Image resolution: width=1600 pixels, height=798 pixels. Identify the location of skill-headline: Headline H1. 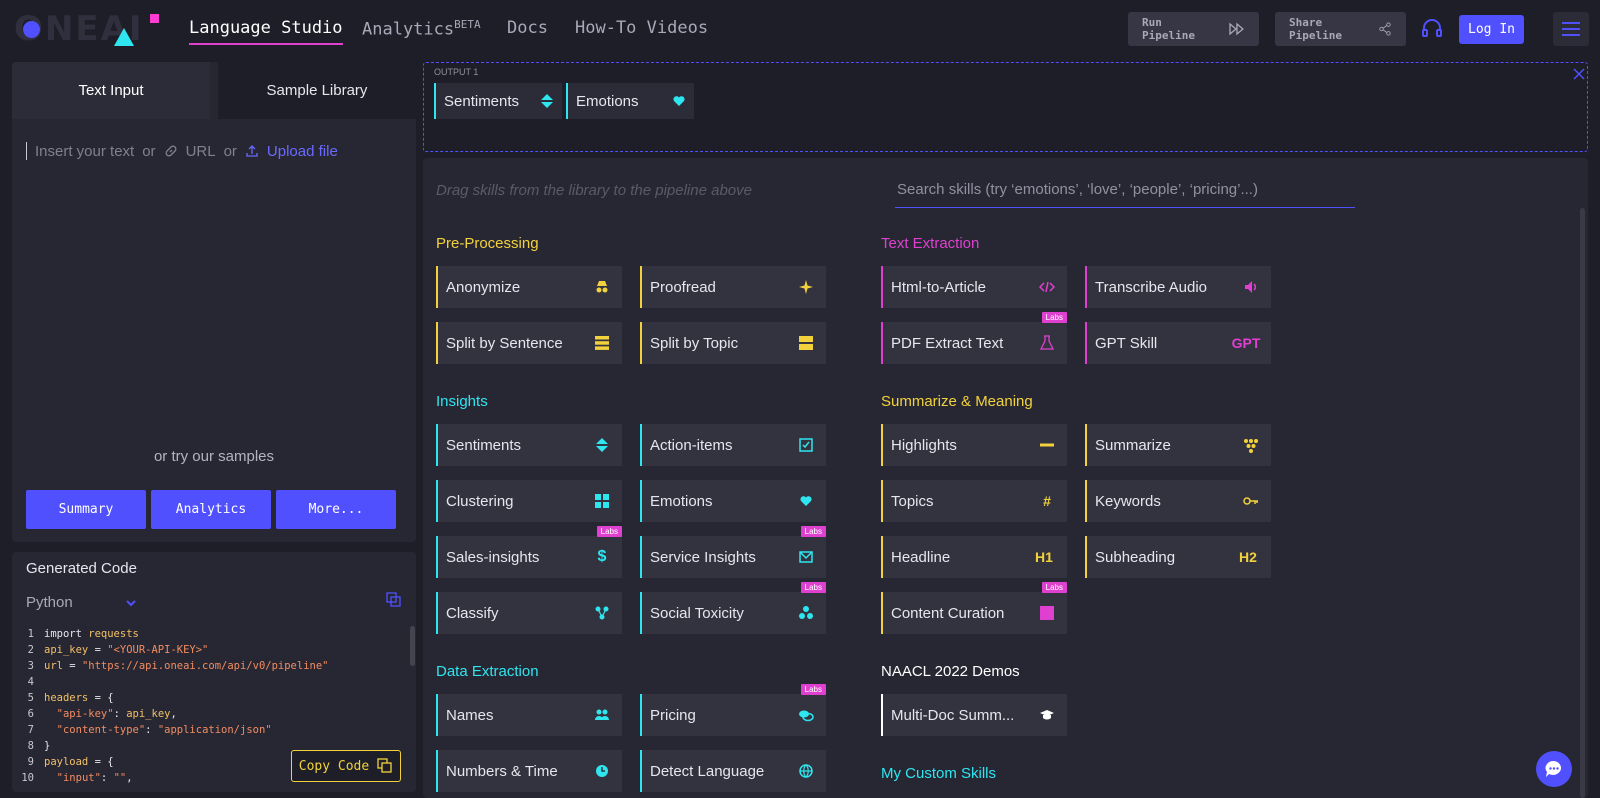
(974, 557).